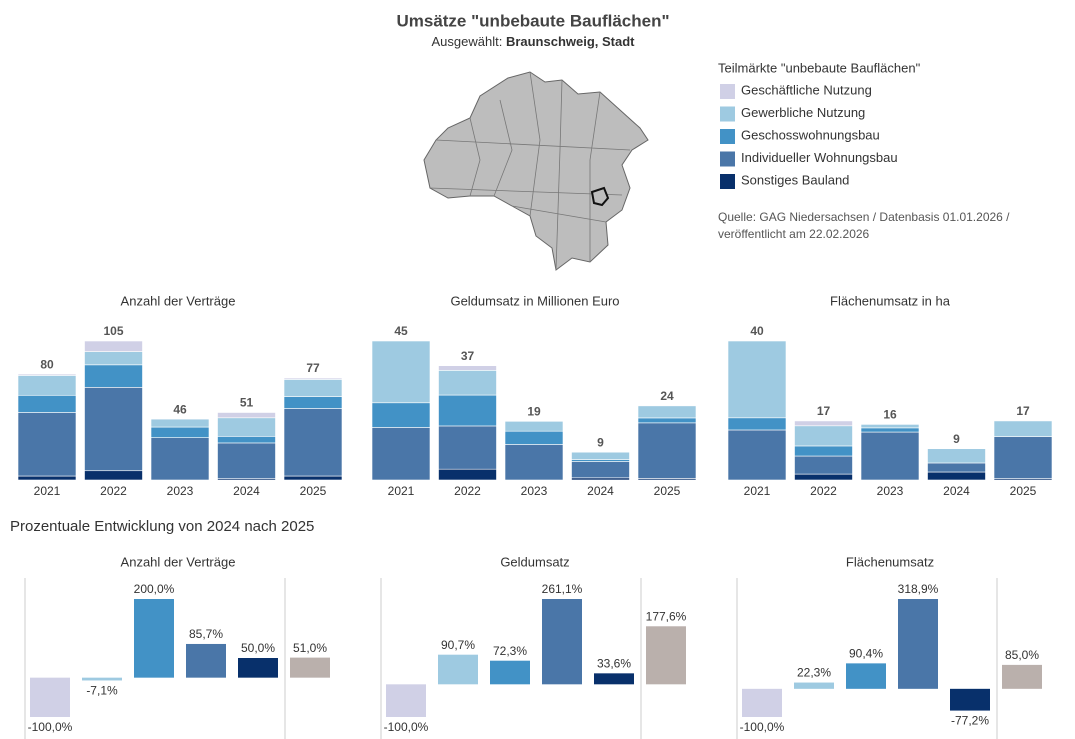  What do you see at coordinates (258, 648) in the screenshot?
I see `value-label: 50,0%` at bounding box center [258, 648].